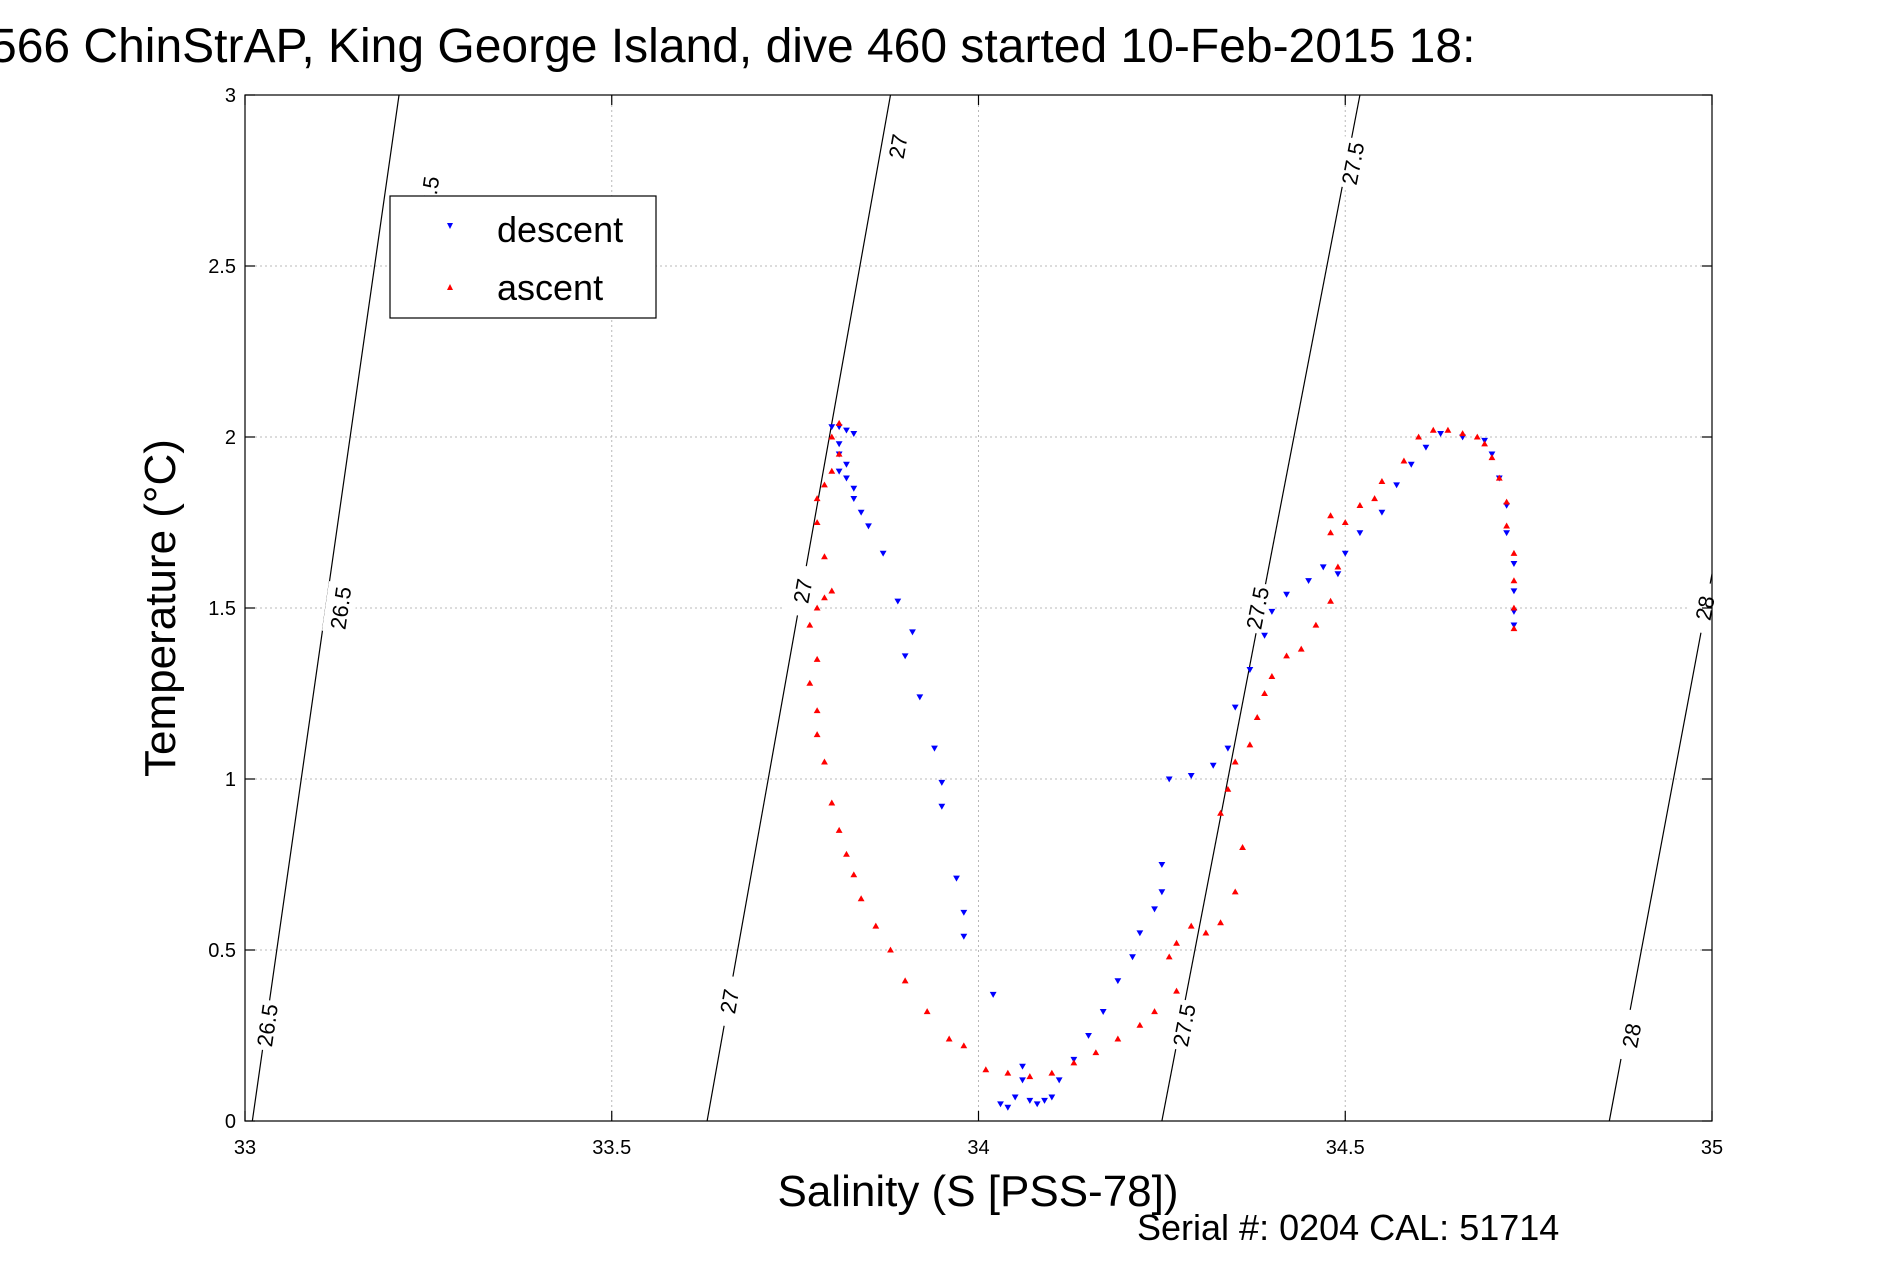  I want to click on legend-descent-marker, so click(450, 226).